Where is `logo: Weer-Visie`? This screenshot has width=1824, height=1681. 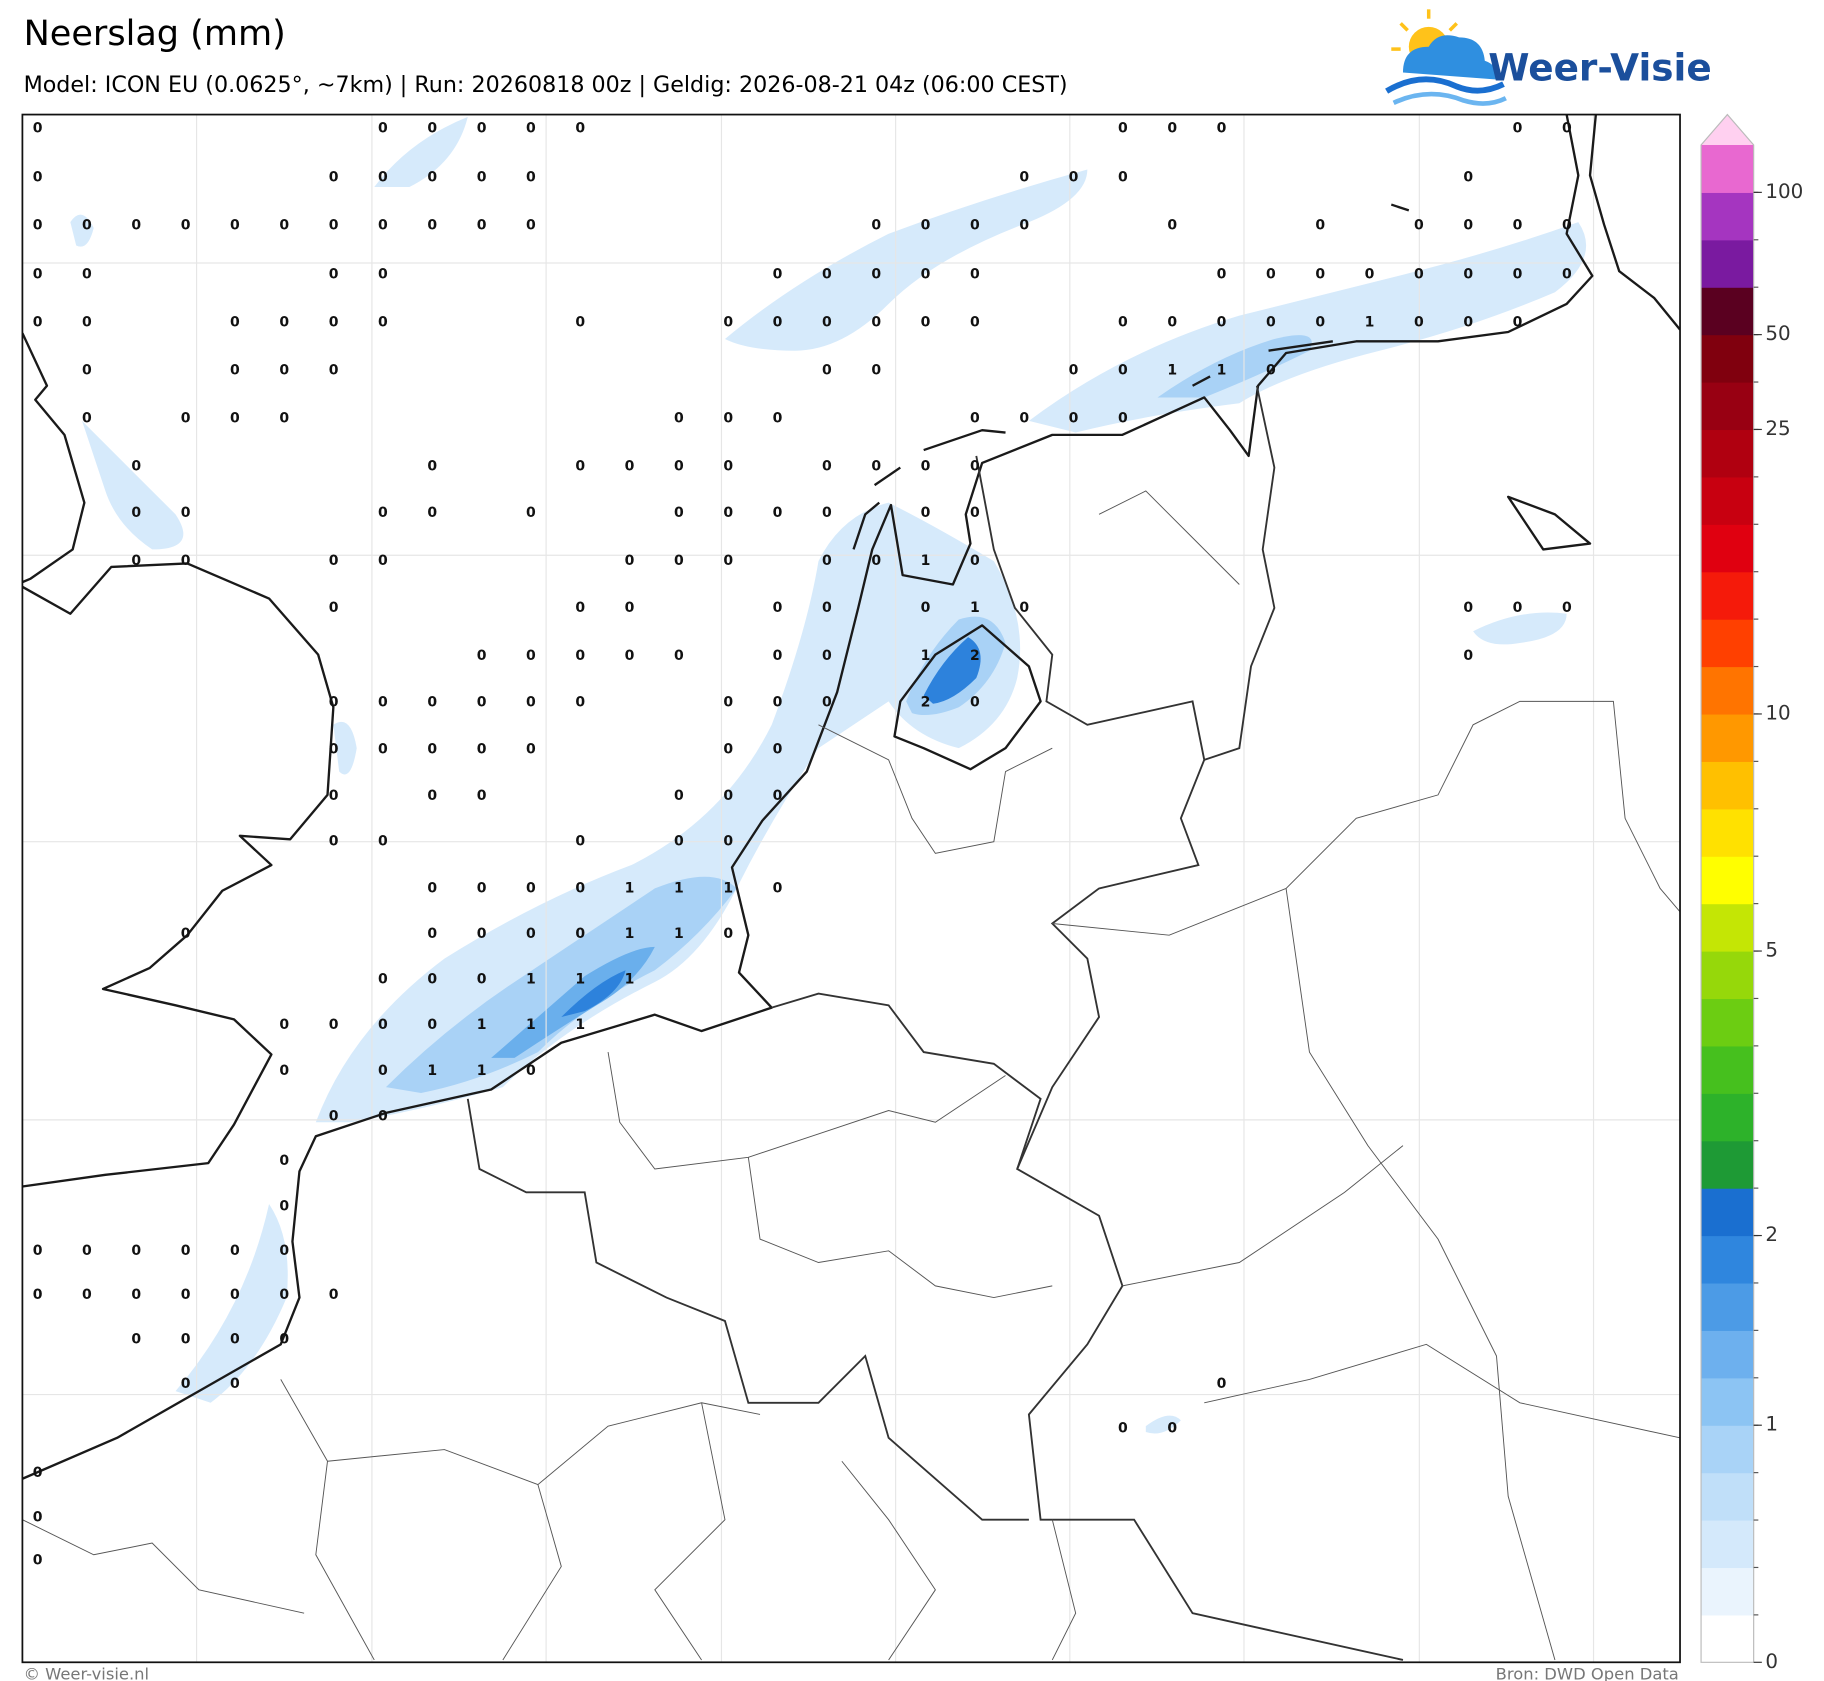
logo: Weer-Visie is located at coordinates (1548, 57).